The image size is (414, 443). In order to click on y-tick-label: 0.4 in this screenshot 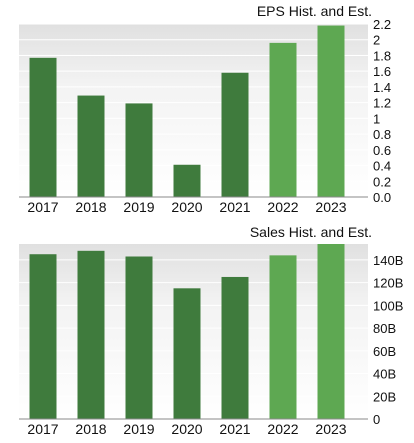, I will do `click(382, 166)`.